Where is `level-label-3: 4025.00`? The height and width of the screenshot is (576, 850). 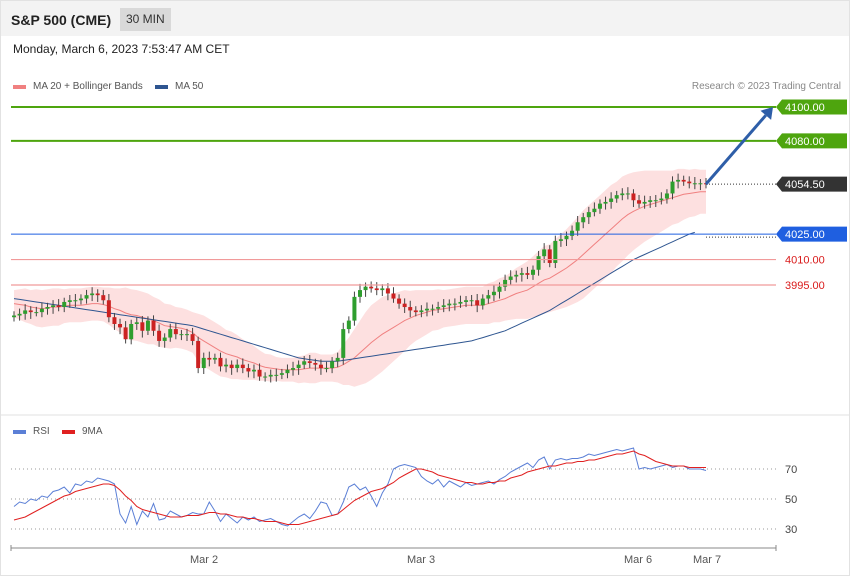
level-label-3: 4025.00 is located at coordinates (805, 235).